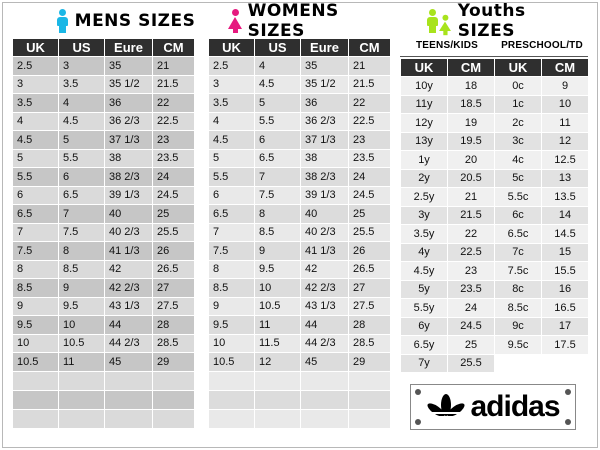  Describe the element at coordinates (324, 47) in the screenshot. I see `col-header-eure: Eure` at that location.